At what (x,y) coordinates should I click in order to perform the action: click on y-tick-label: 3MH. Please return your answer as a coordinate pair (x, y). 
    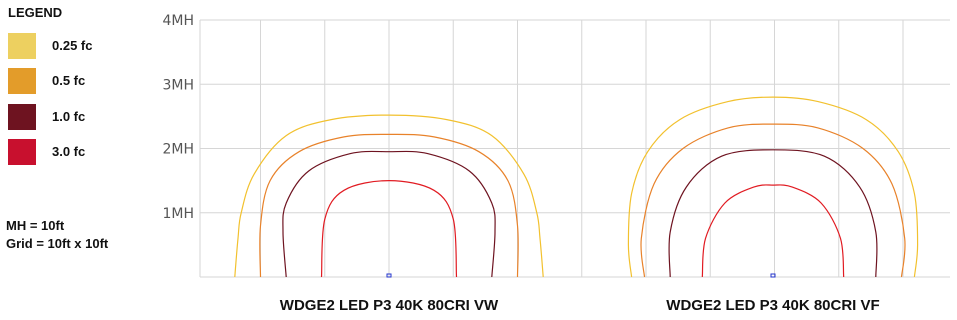
    Looking at the image, I should click on (178, 85).